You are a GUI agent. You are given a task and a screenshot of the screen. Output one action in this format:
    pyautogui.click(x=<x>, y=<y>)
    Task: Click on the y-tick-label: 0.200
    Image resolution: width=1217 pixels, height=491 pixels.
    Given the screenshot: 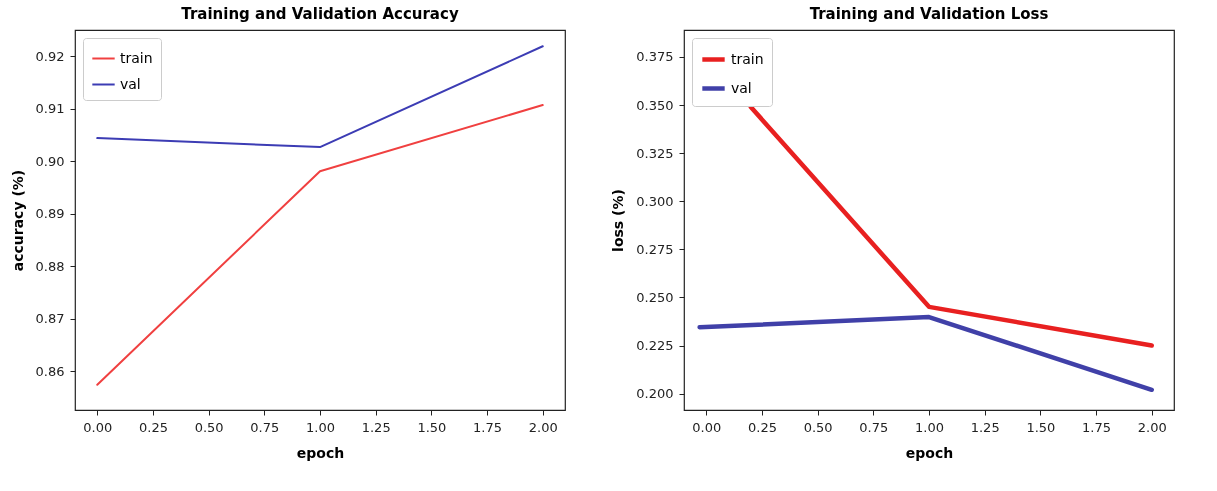 What is the action you would take?
    pyautogui.click(x=655, y=394)
    